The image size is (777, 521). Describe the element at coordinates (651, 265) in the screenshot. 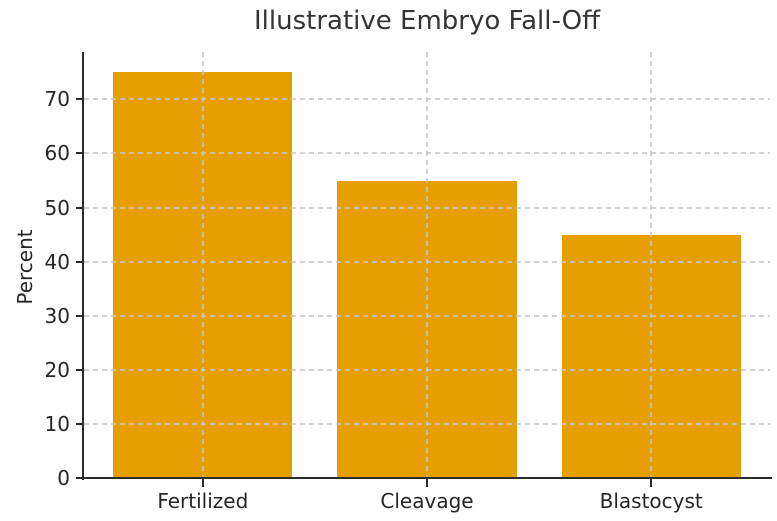

I see `gridline-v-blastocyst` at that location.